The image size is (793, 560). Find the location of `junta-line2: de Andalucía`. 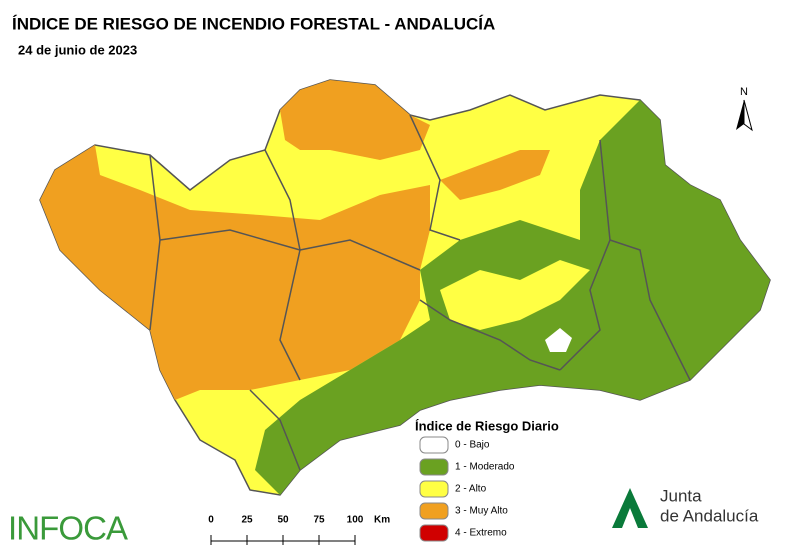

junta-line2: de Andalucía is located at coordinates (709, 515).